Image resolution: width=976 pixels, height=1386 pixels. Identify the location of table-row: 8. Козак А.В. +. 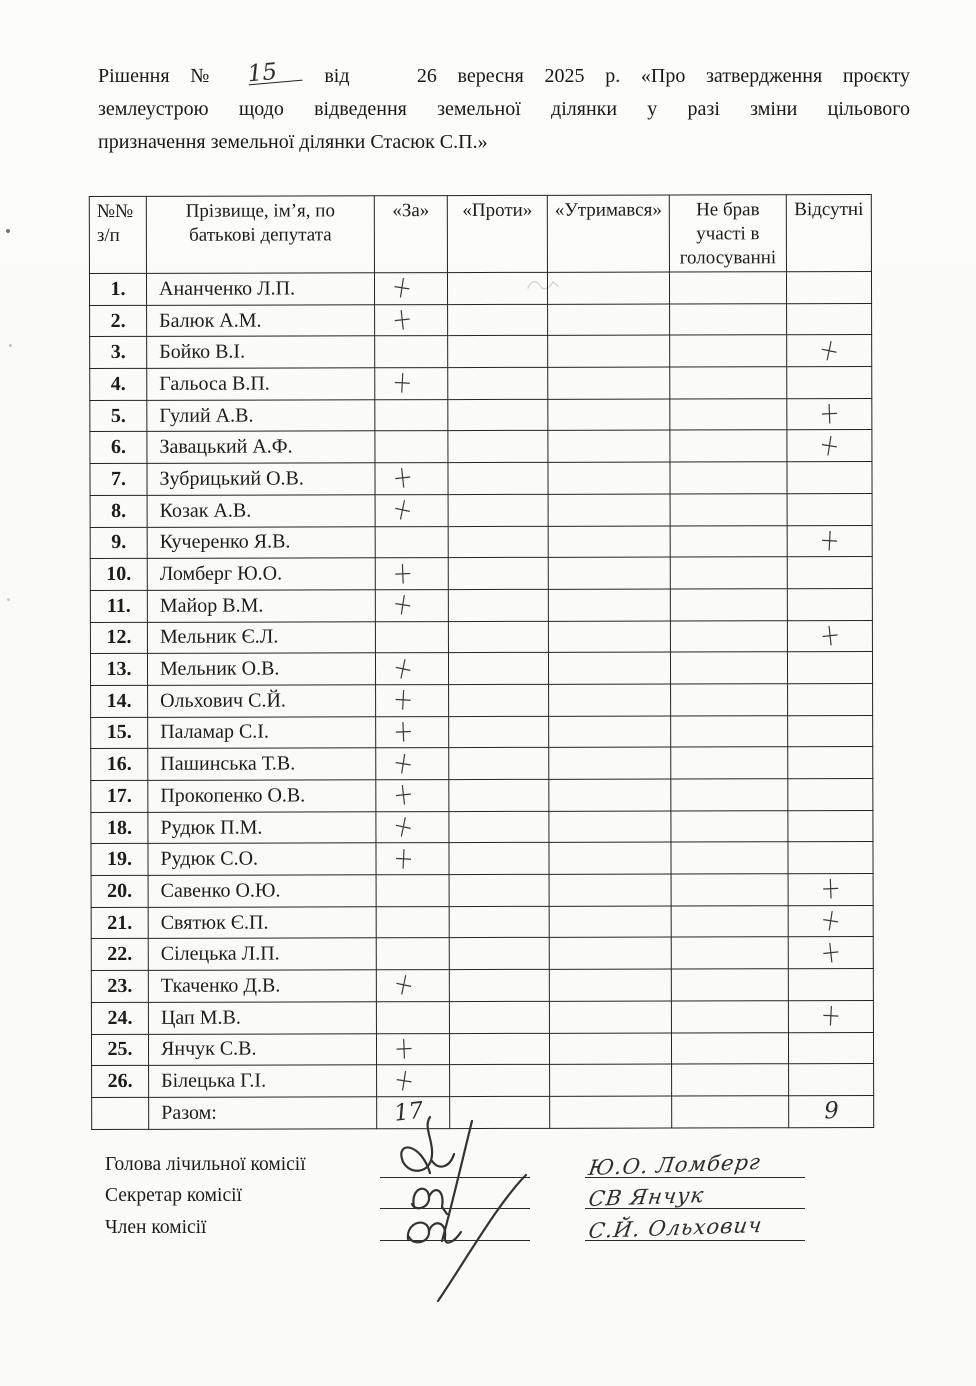
(481, 509).